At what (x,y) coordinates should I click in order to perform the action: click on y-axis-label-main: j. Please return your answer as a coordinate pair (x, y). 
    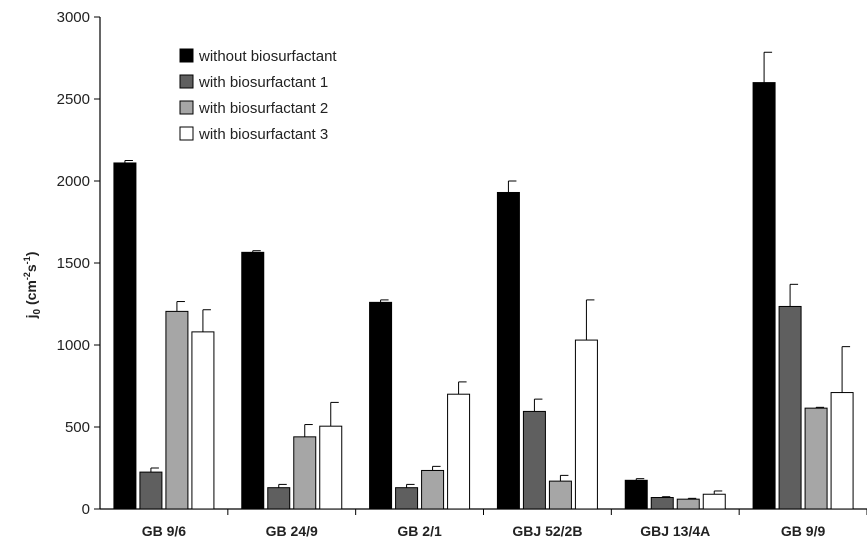
    Looking at the image, I should click on (31, 316).